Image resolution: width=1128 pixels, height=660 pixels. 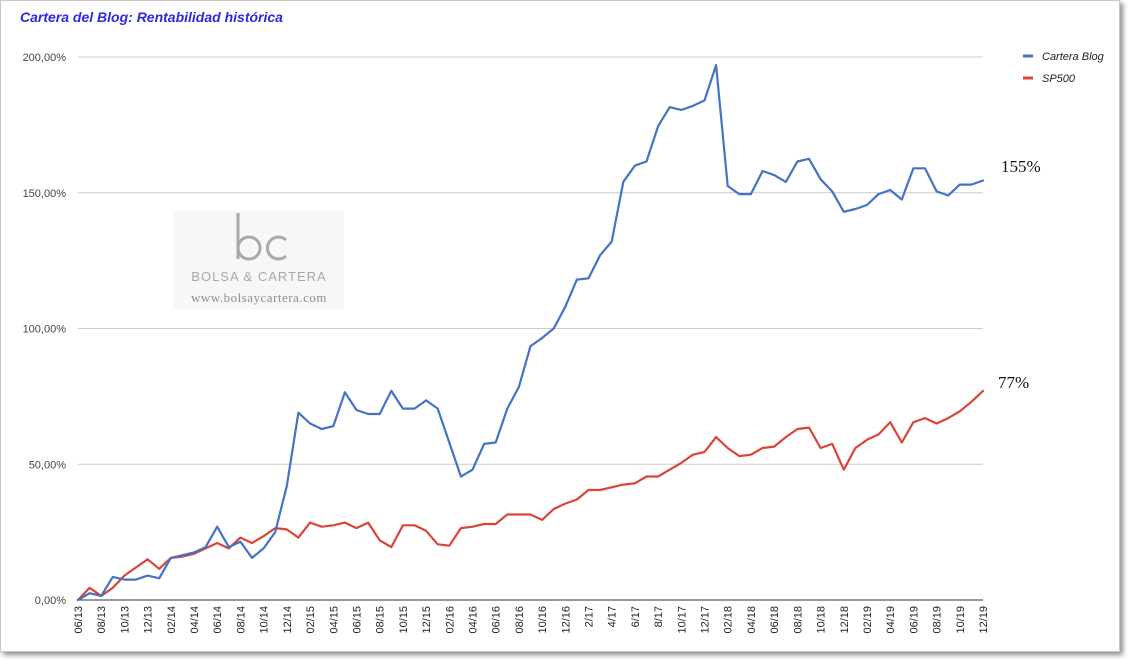 I want to click on x-tick-label: 06/18, so click(x=775, y=620).